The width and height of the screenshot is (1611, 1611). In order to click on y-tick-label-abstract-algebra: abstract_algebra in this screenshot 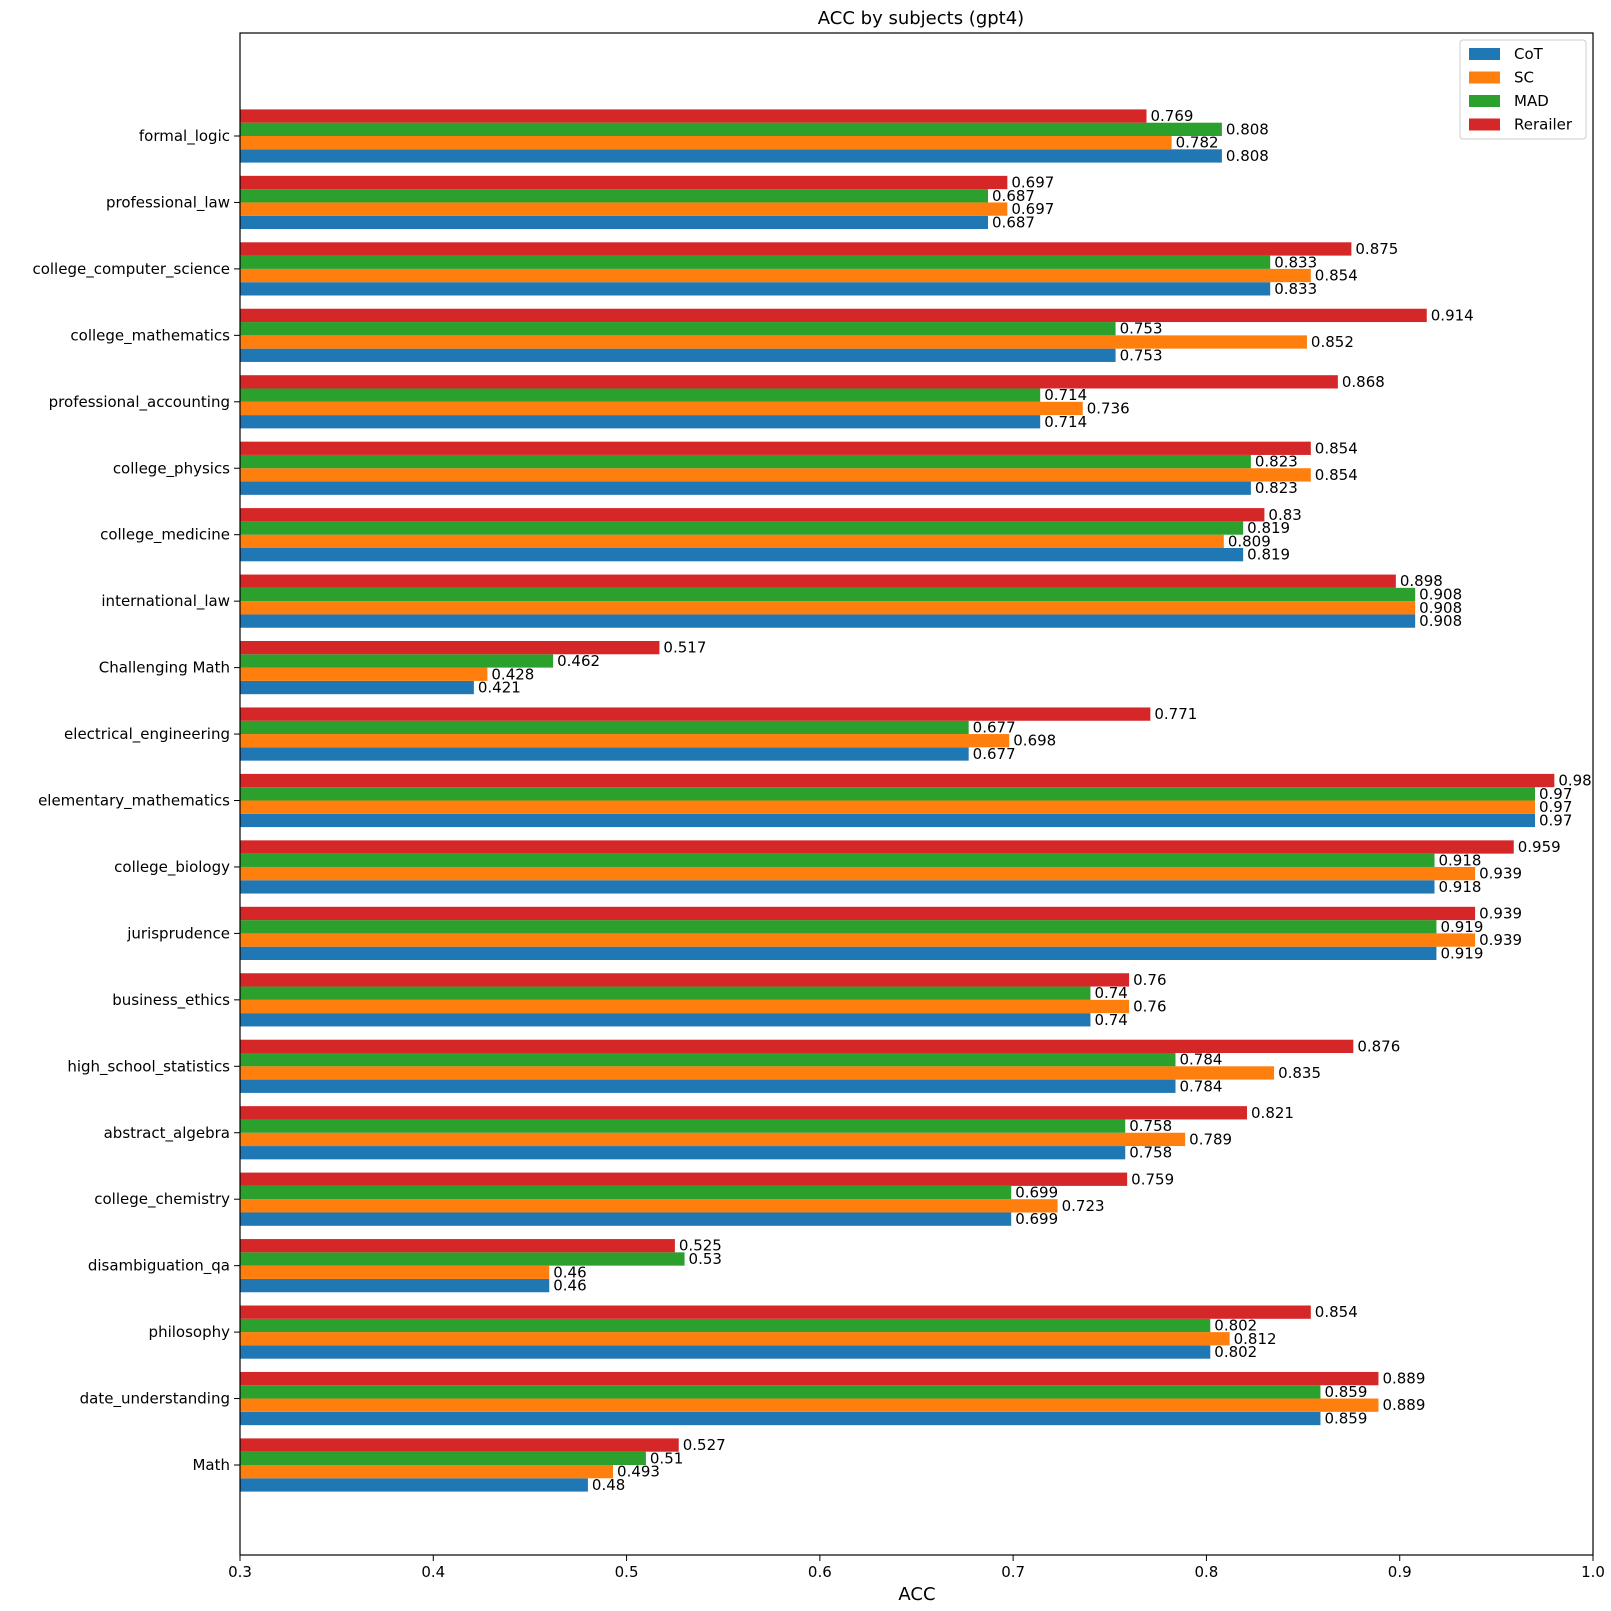, I will do `click(167, 1133)`.